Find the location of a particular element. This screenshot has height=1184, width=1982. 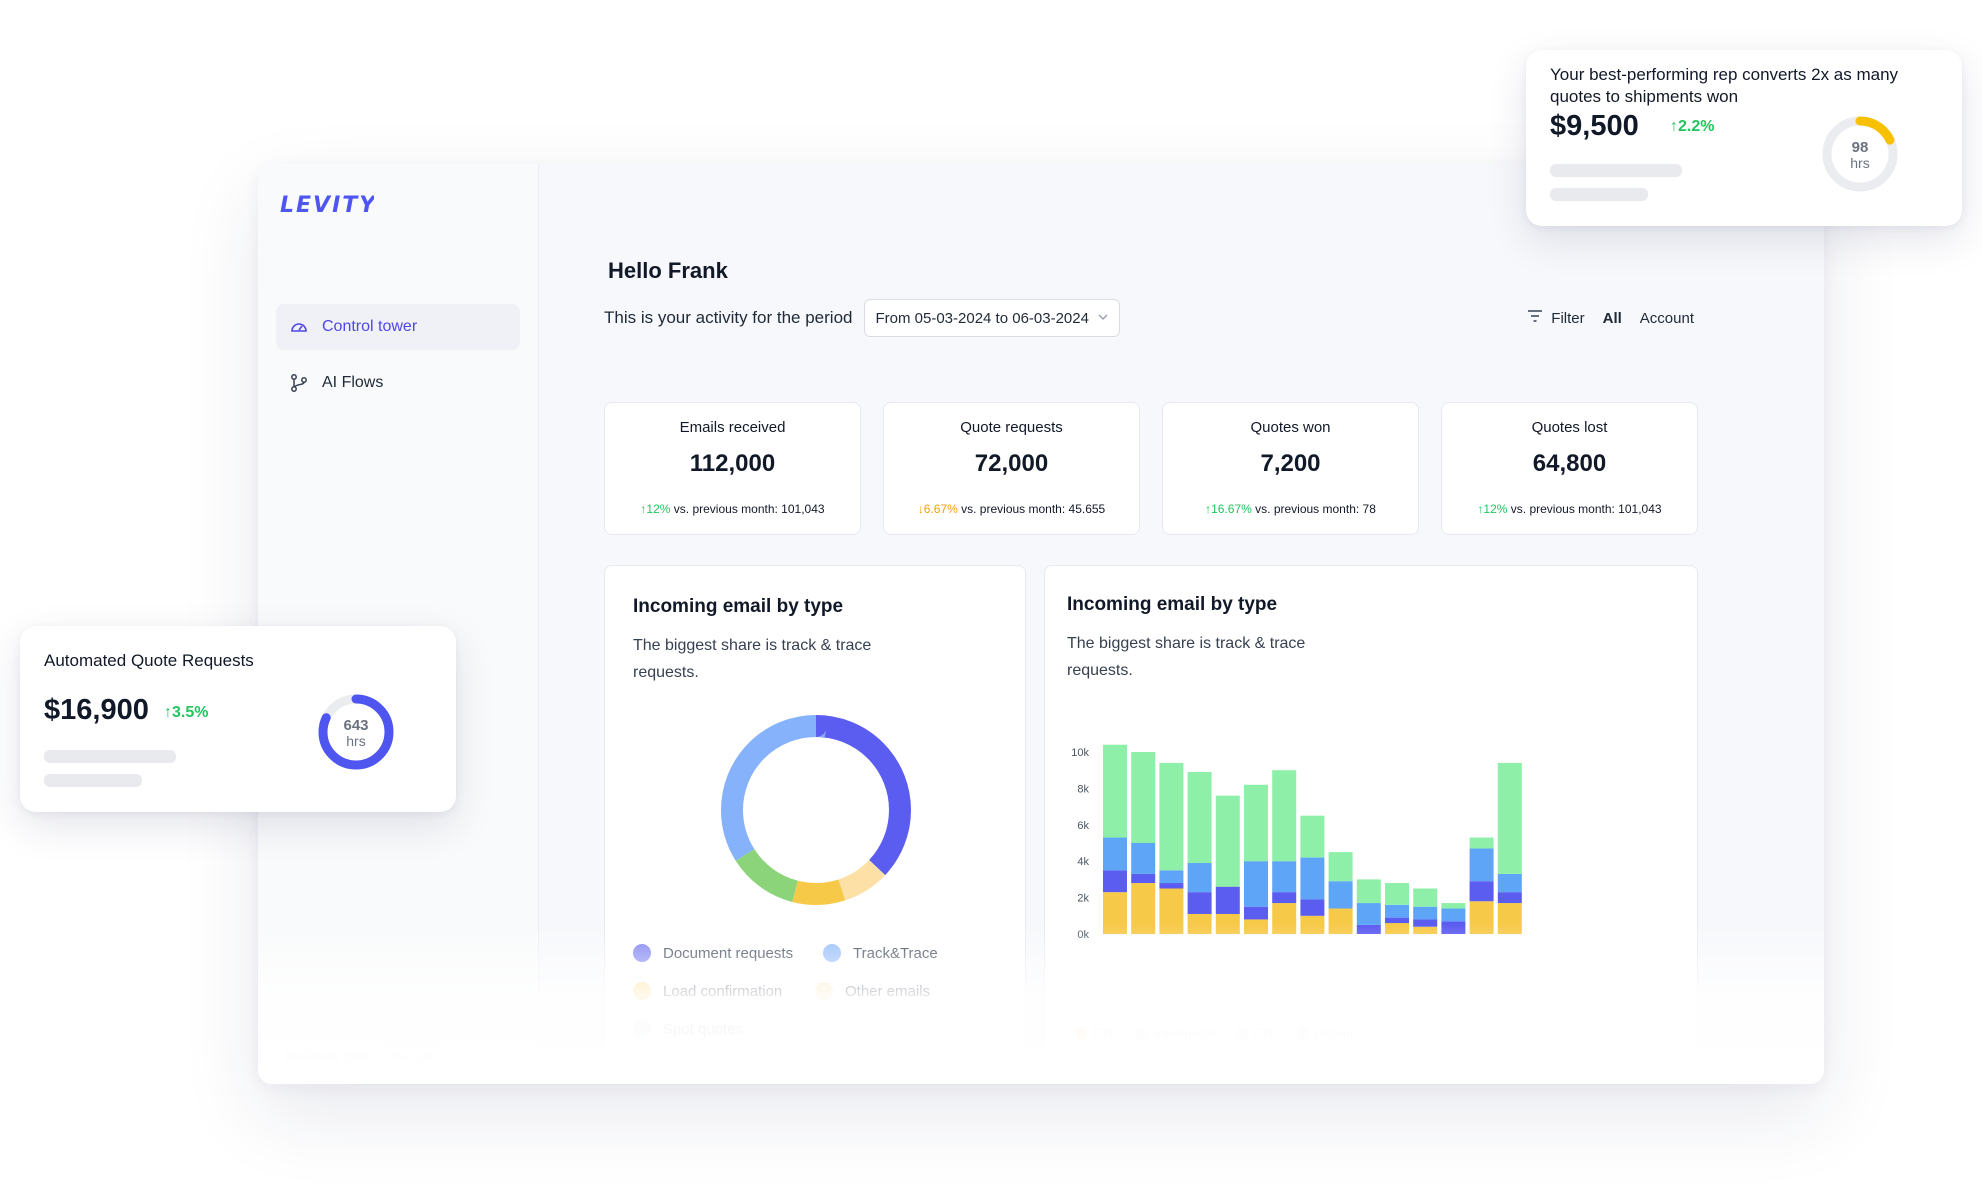

legend-item-ocean: Ocean is located at coordinates (1324, 1033).